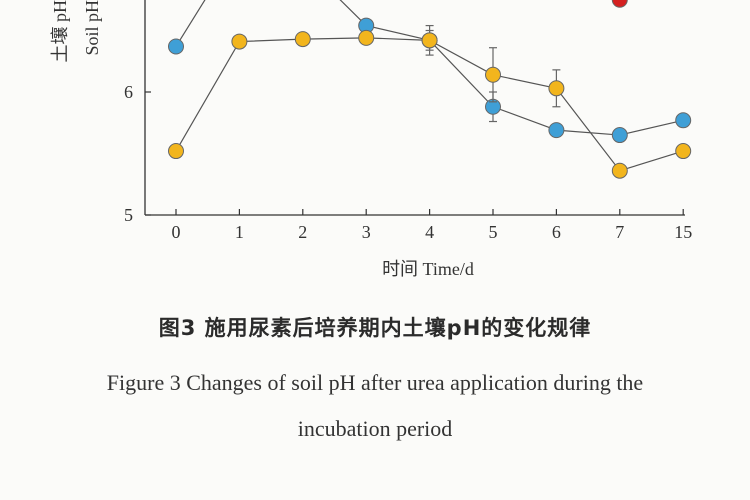 The height and width of the screenshot is (500, 750). I want to click on x-tick-label: 1, so click(239, 232).